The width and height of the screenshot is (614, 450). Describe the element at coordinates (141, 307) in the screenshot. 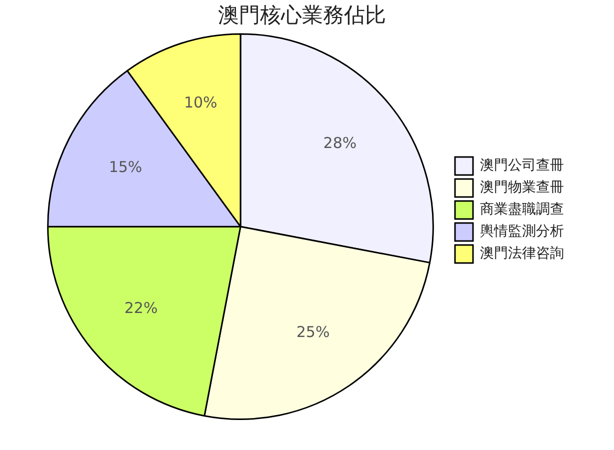

I see `data-label: 22%` at that location.